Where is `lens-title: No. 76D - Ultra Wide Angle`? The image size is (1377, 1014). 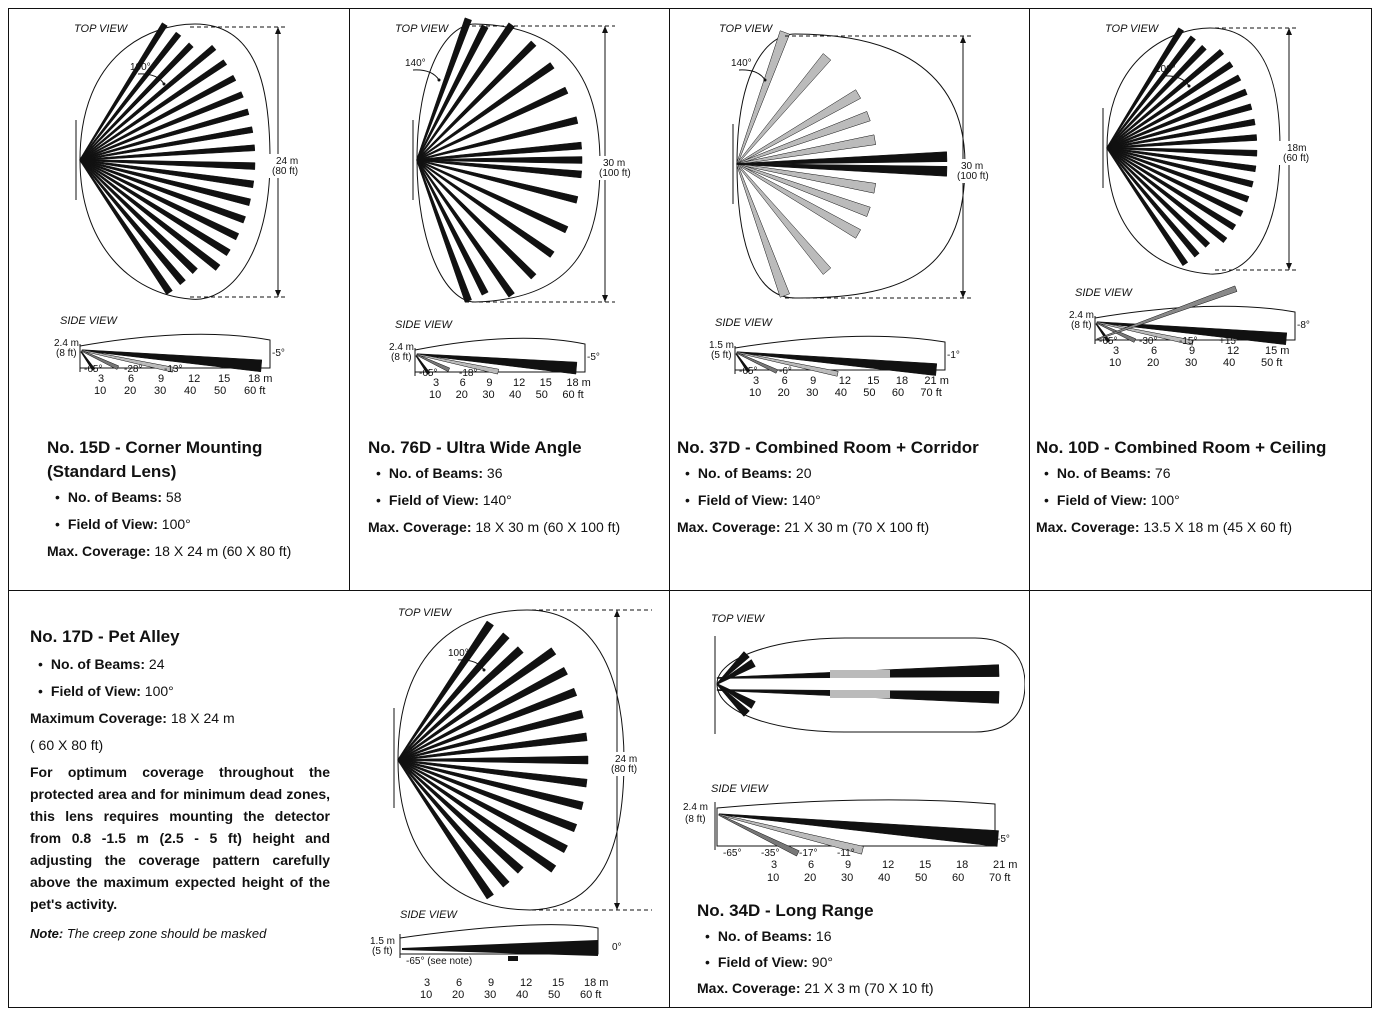 lens-title: No. 76D - Ultra Wide Angle is located at coordinates (475, 447).